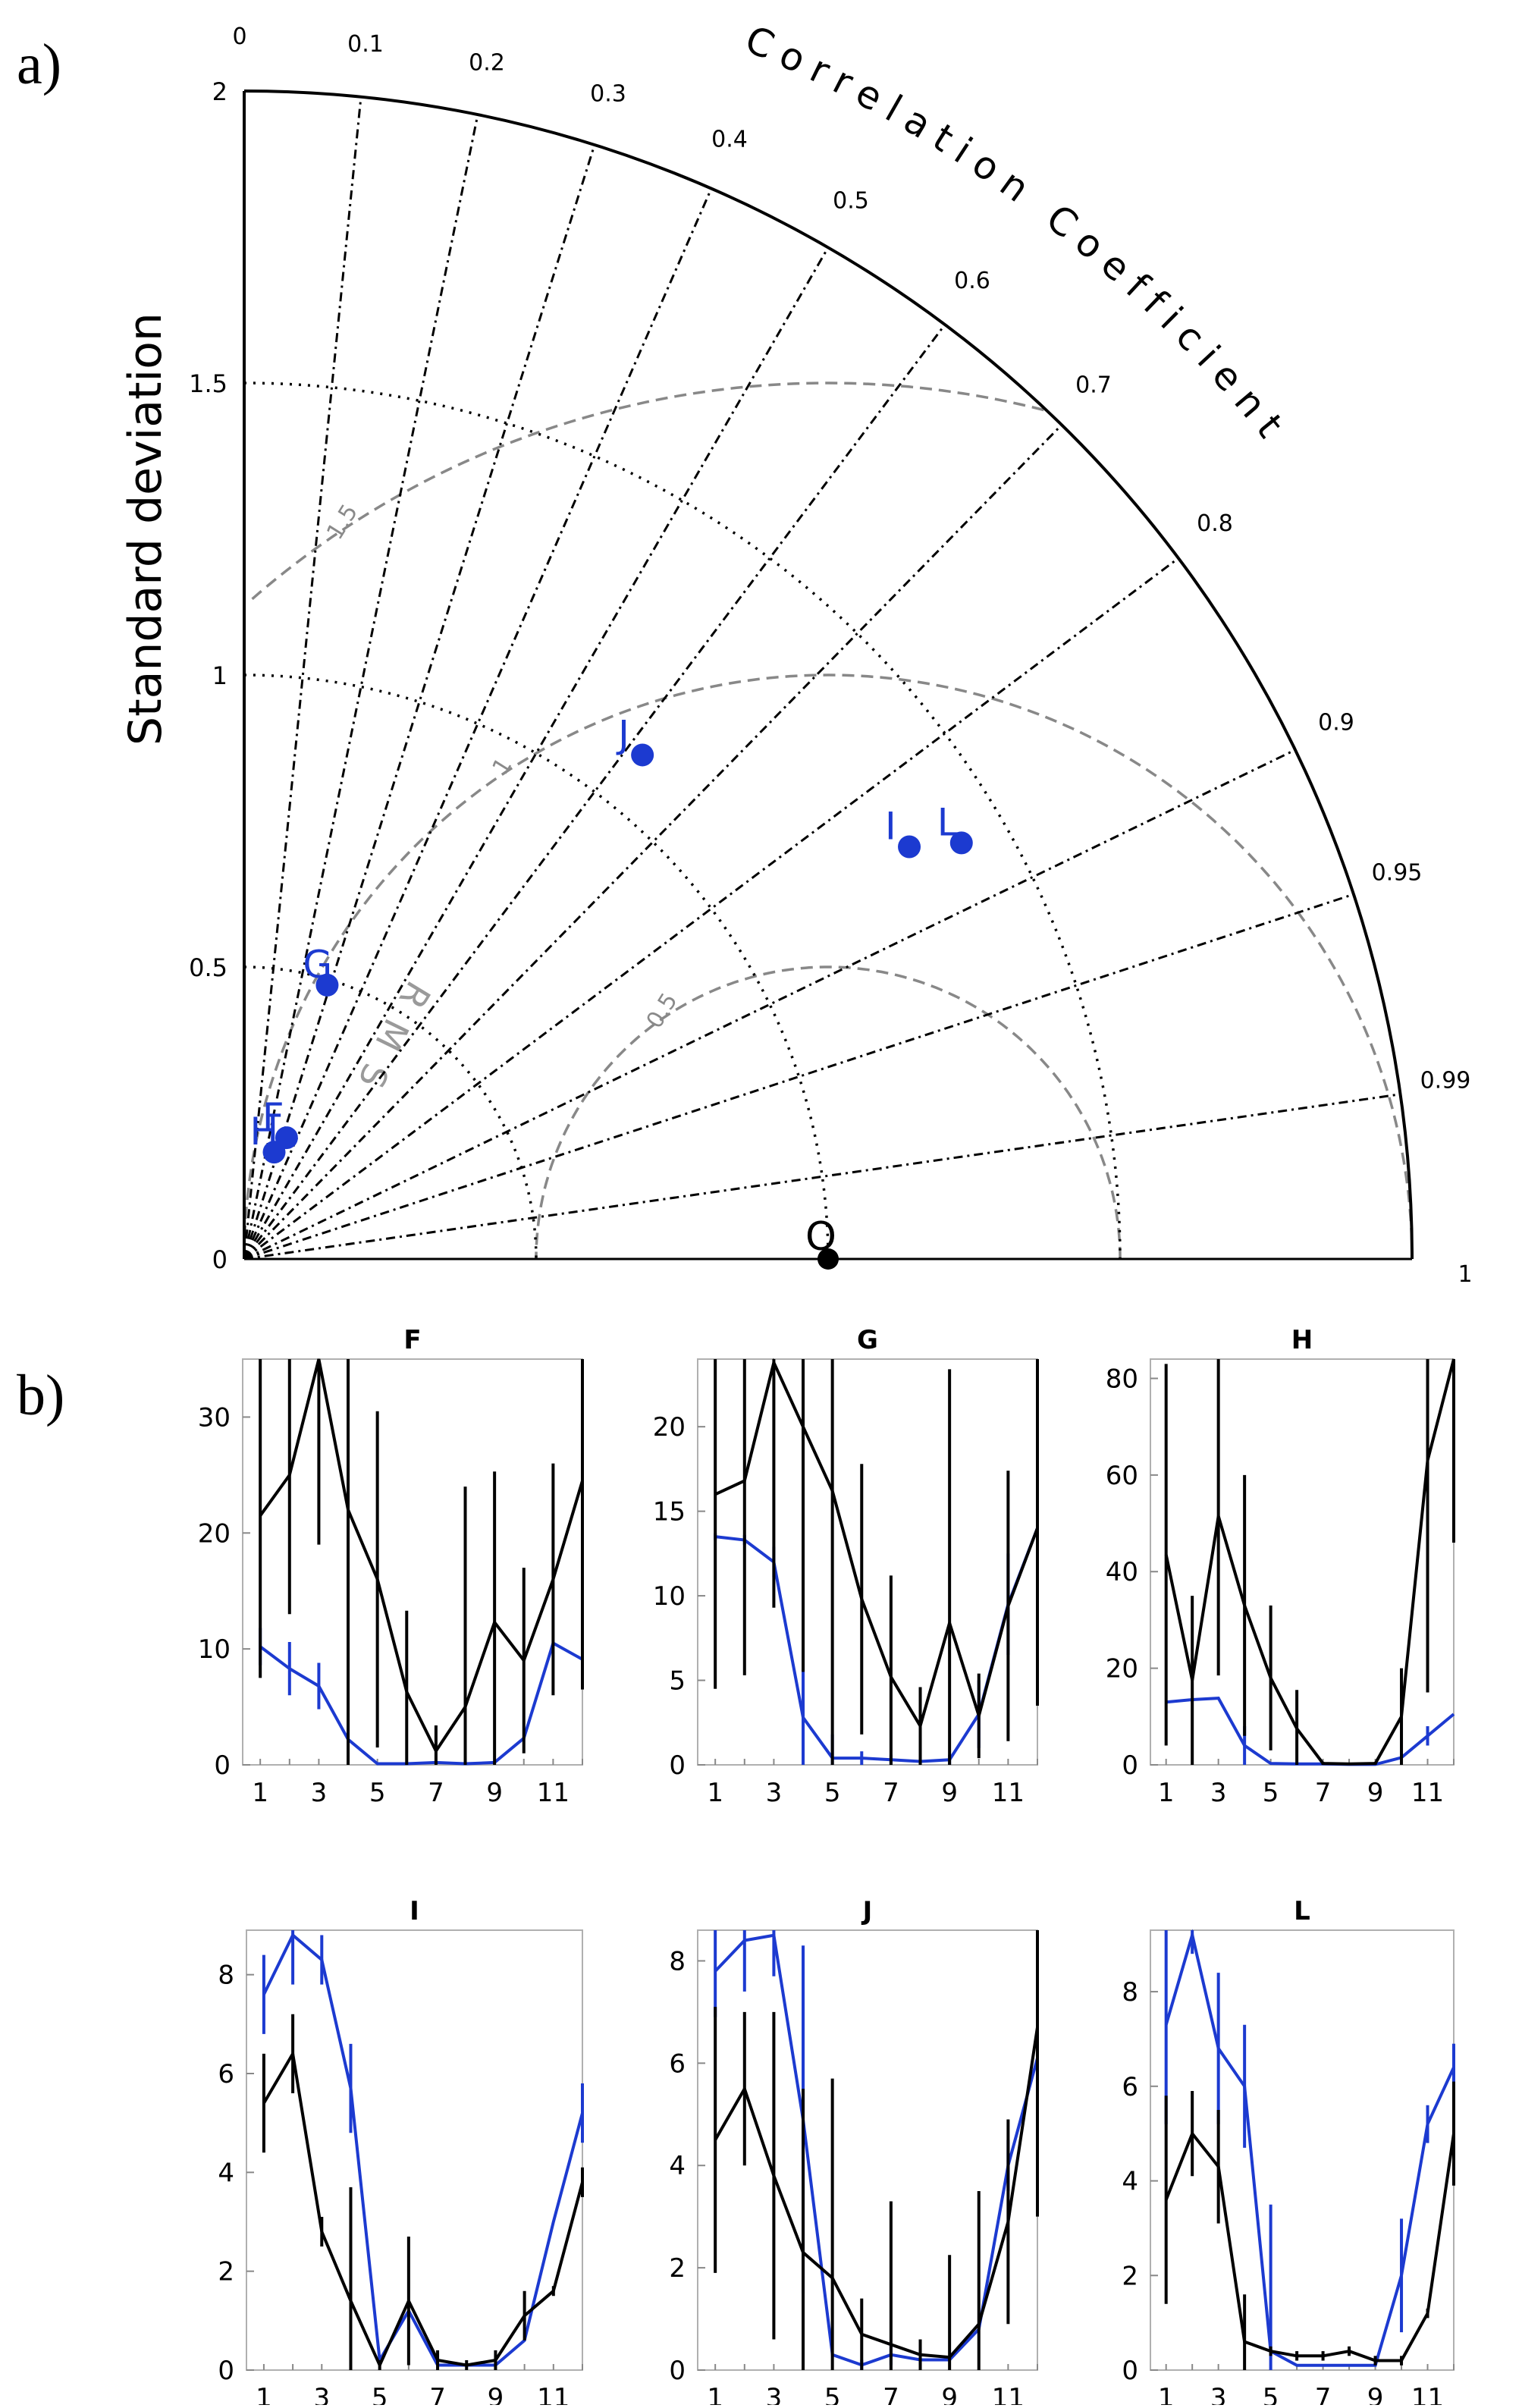  What do you see at coordinates (40, 1395) in the screenshot?
I see `panel-label-b: b)` at bounding box center [40, 1395].